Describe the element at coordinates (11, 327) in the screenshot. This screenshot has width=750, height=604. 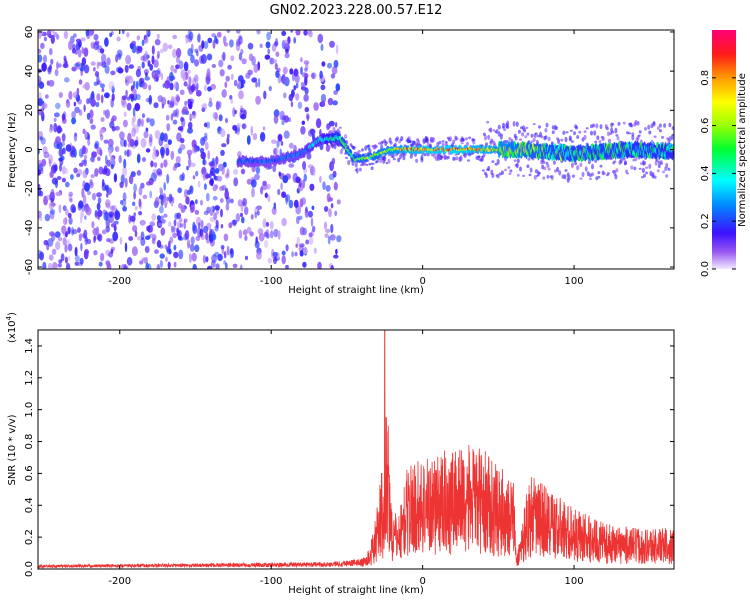
I see `snr-multiplier: (x104)` at that location.